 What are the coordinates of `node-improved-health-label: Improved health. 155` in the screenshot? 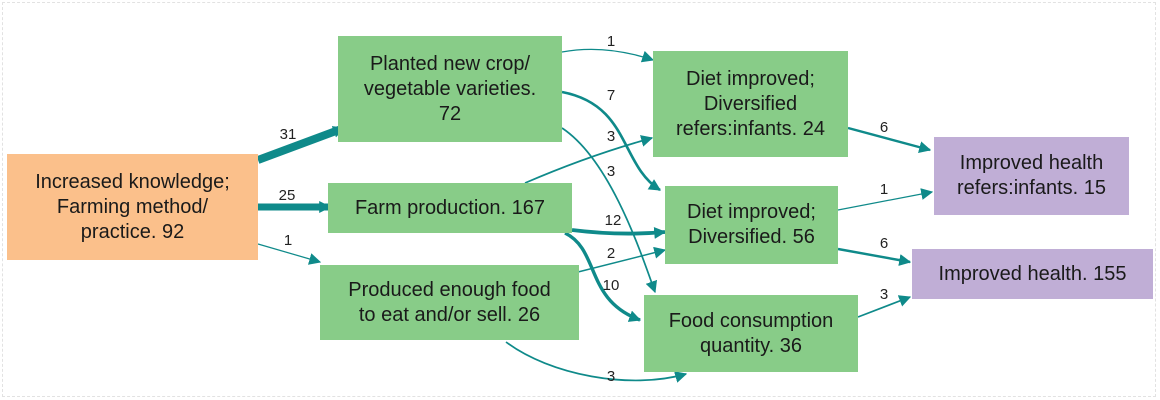 It's located at (1032, 273).